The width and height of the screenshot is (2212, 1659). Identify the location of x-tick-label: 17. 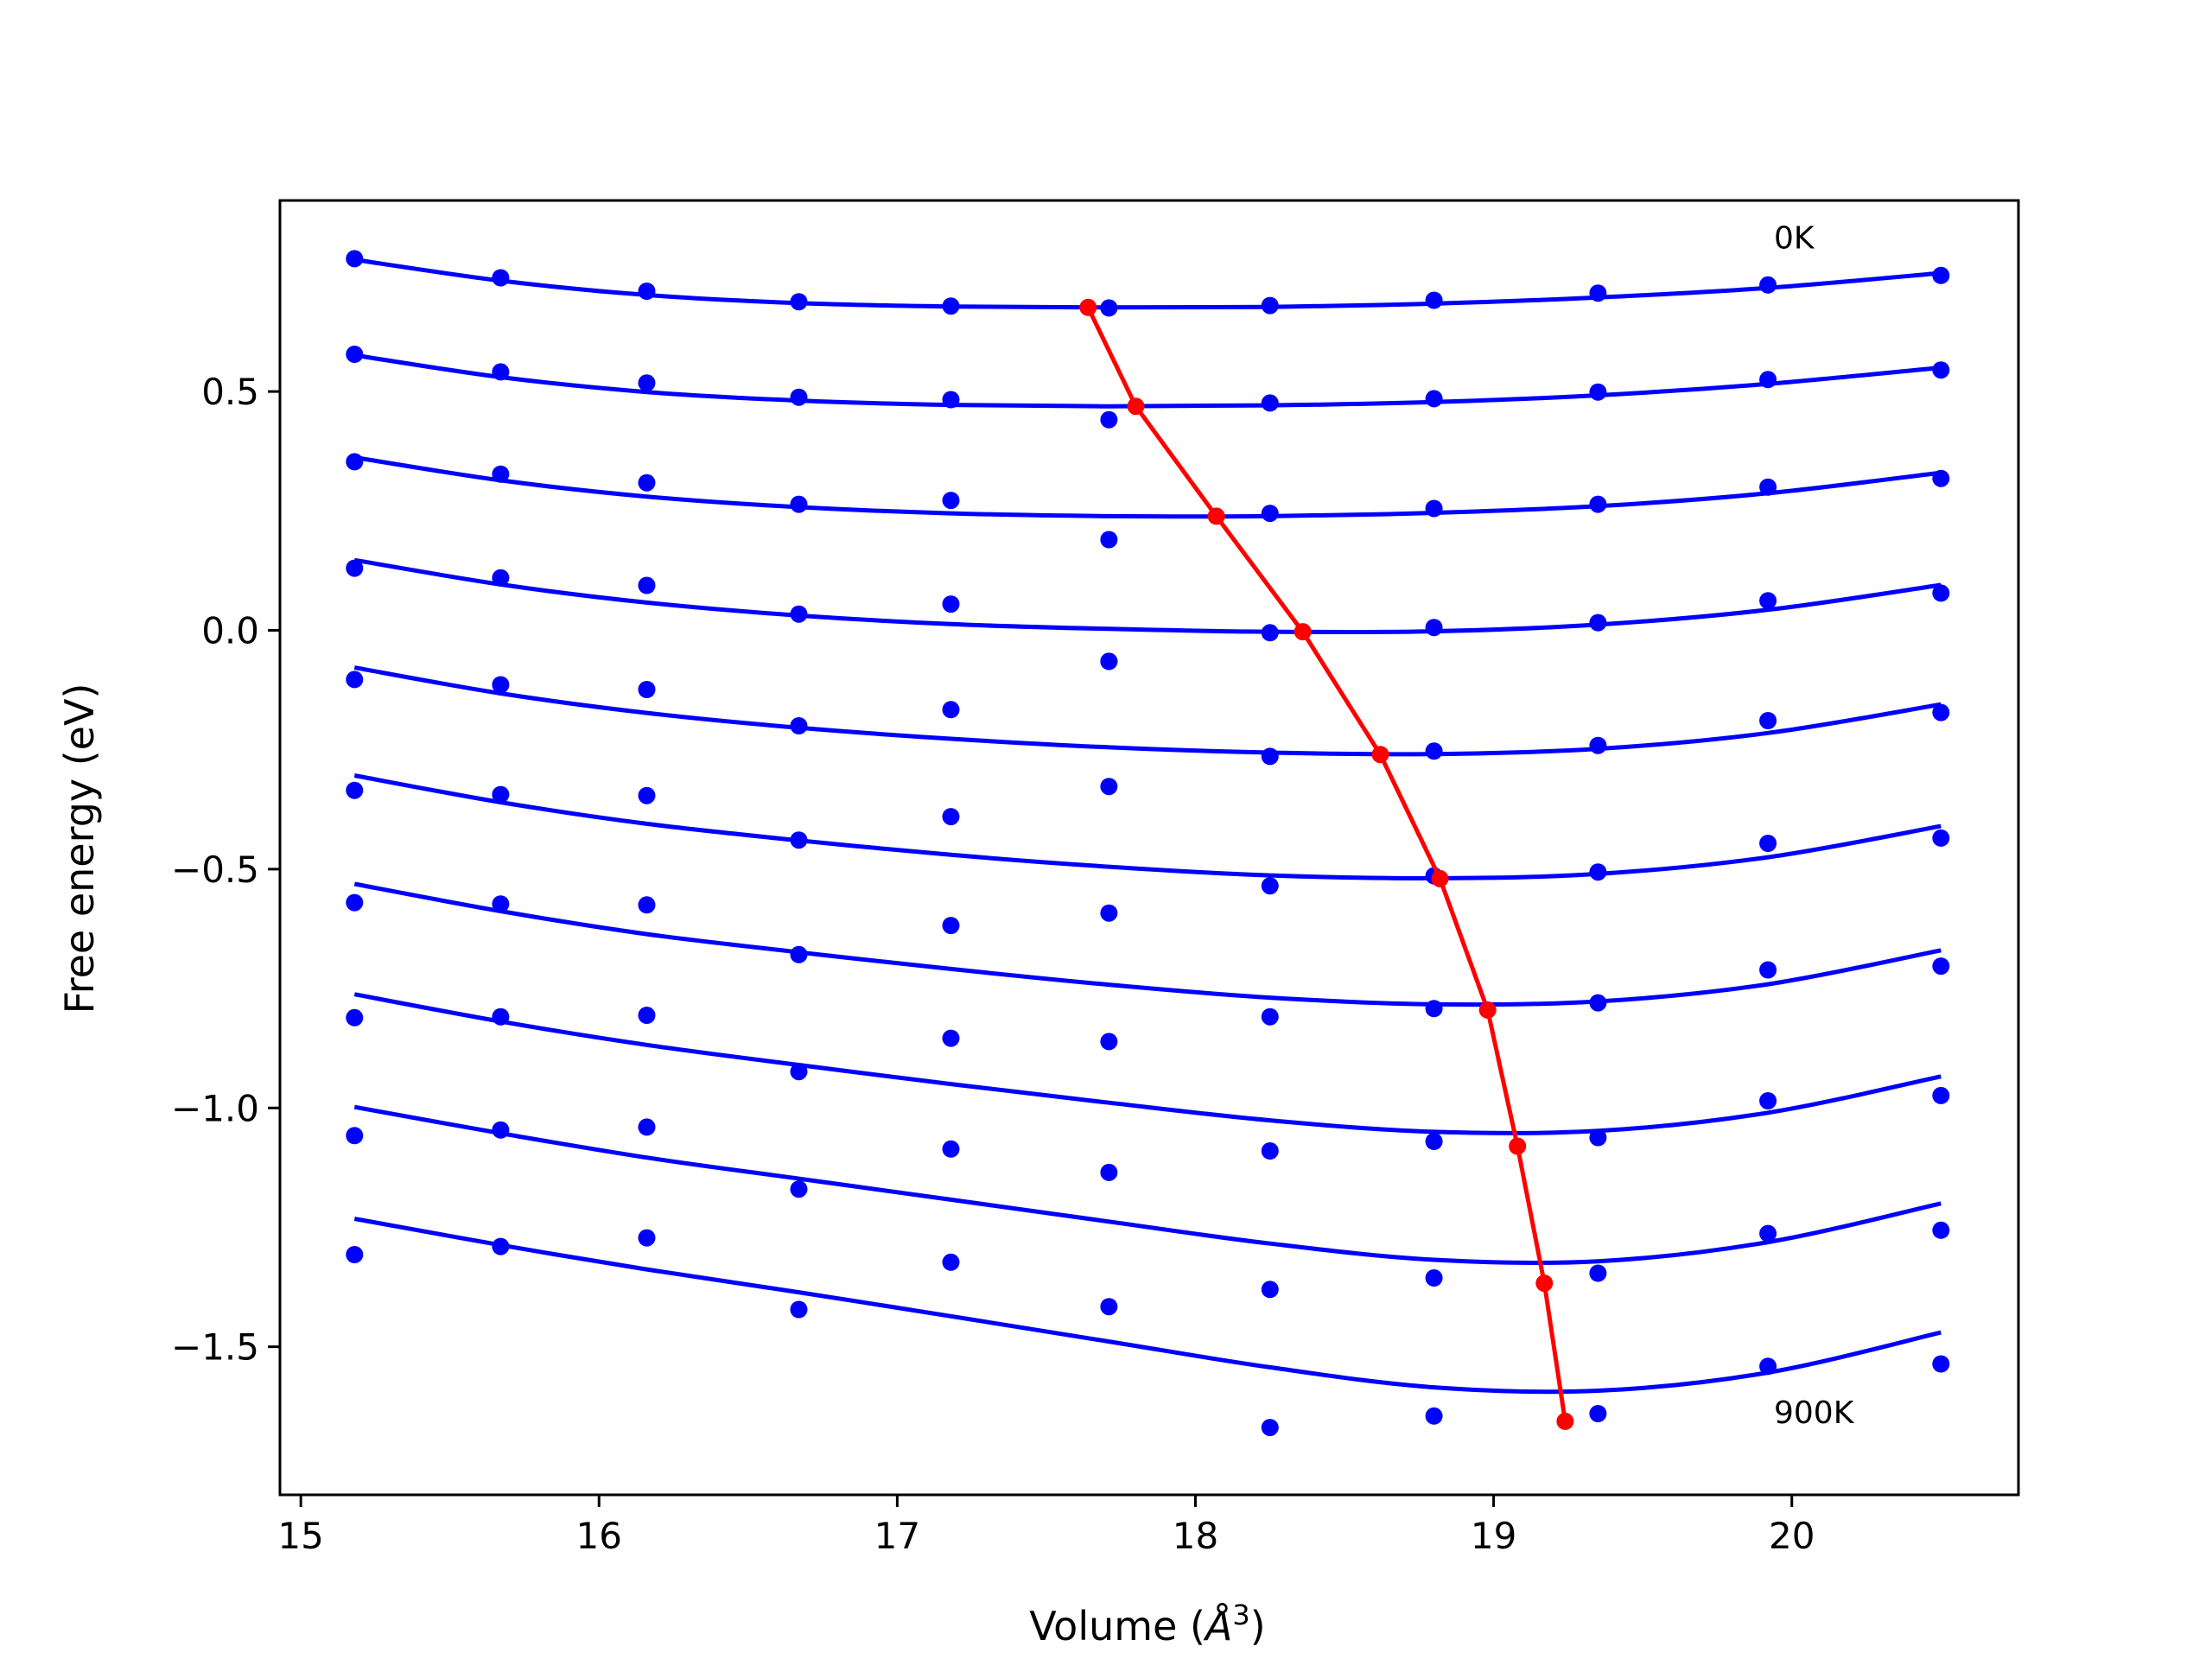
(897, 1536).